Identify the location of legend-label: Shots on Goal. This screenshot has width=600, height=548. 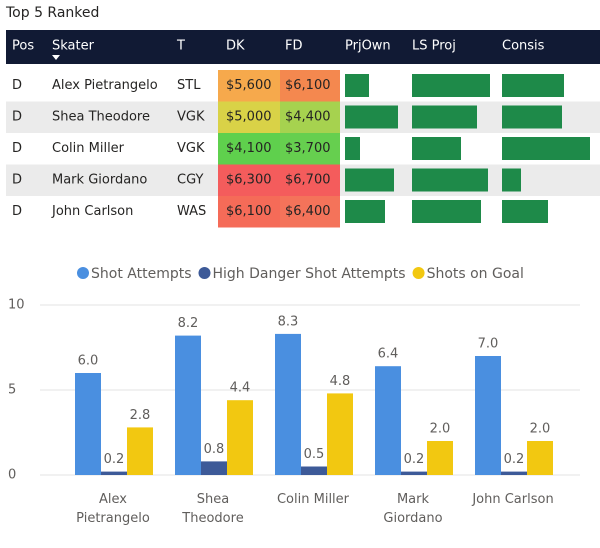
(475, 274).